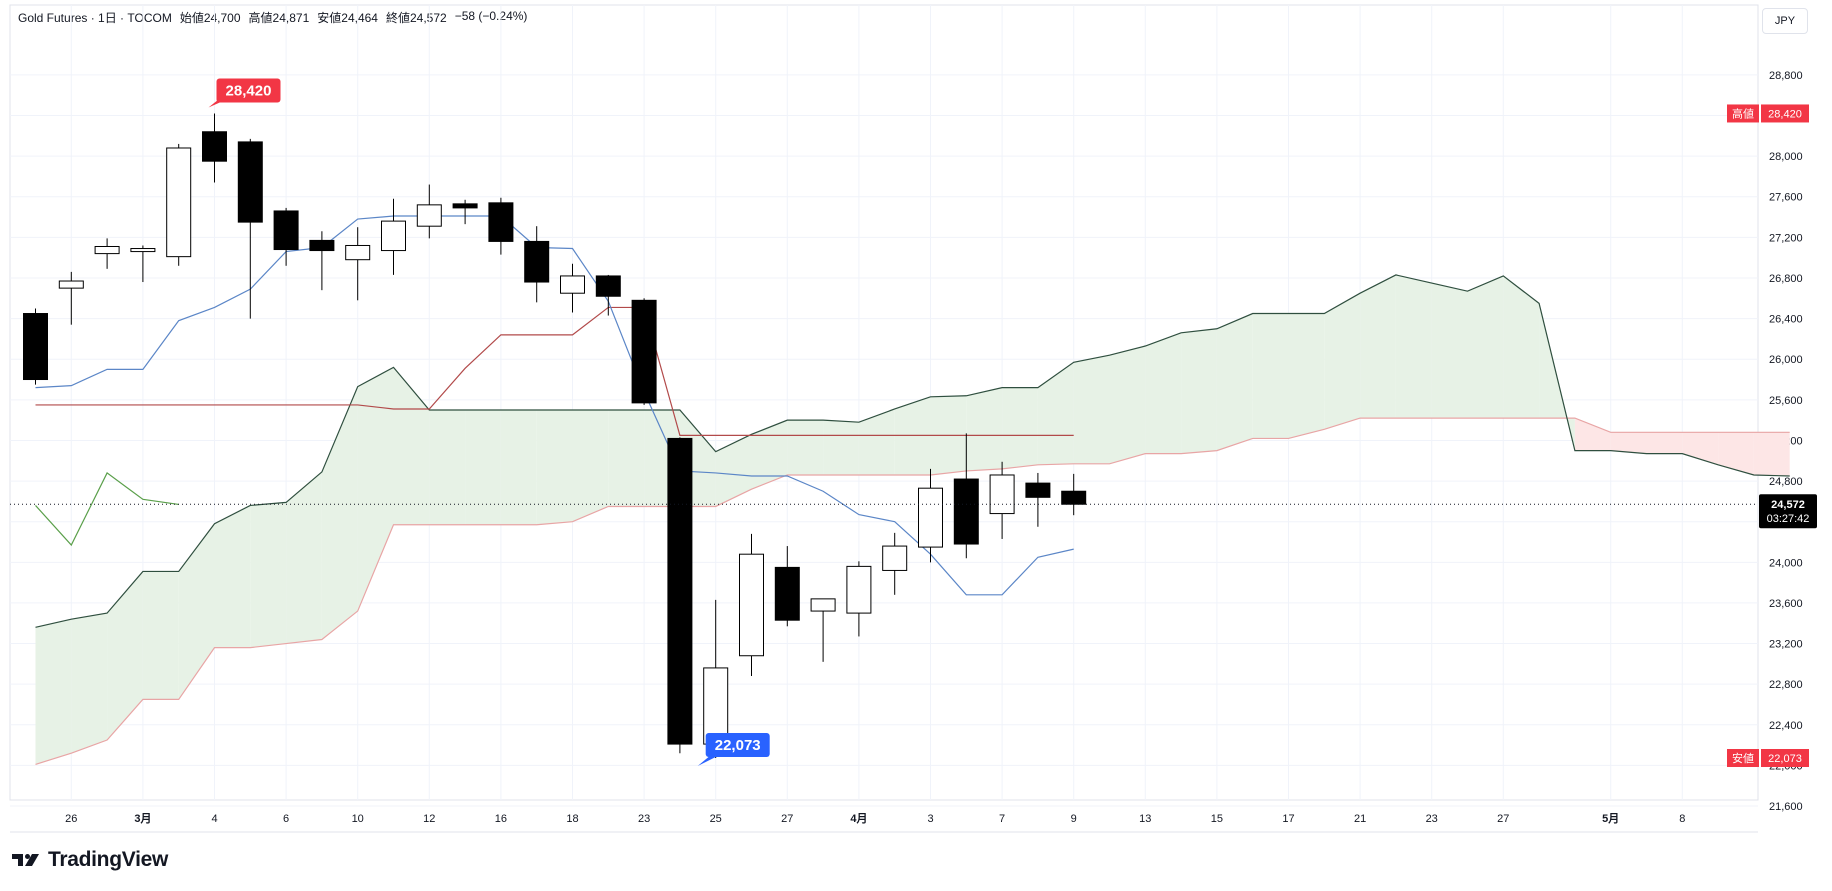  What do you see at coordinates (1288, 819) in the screenshot?
I see `x-tick-label: 17` at bounding box center [1288, 819].